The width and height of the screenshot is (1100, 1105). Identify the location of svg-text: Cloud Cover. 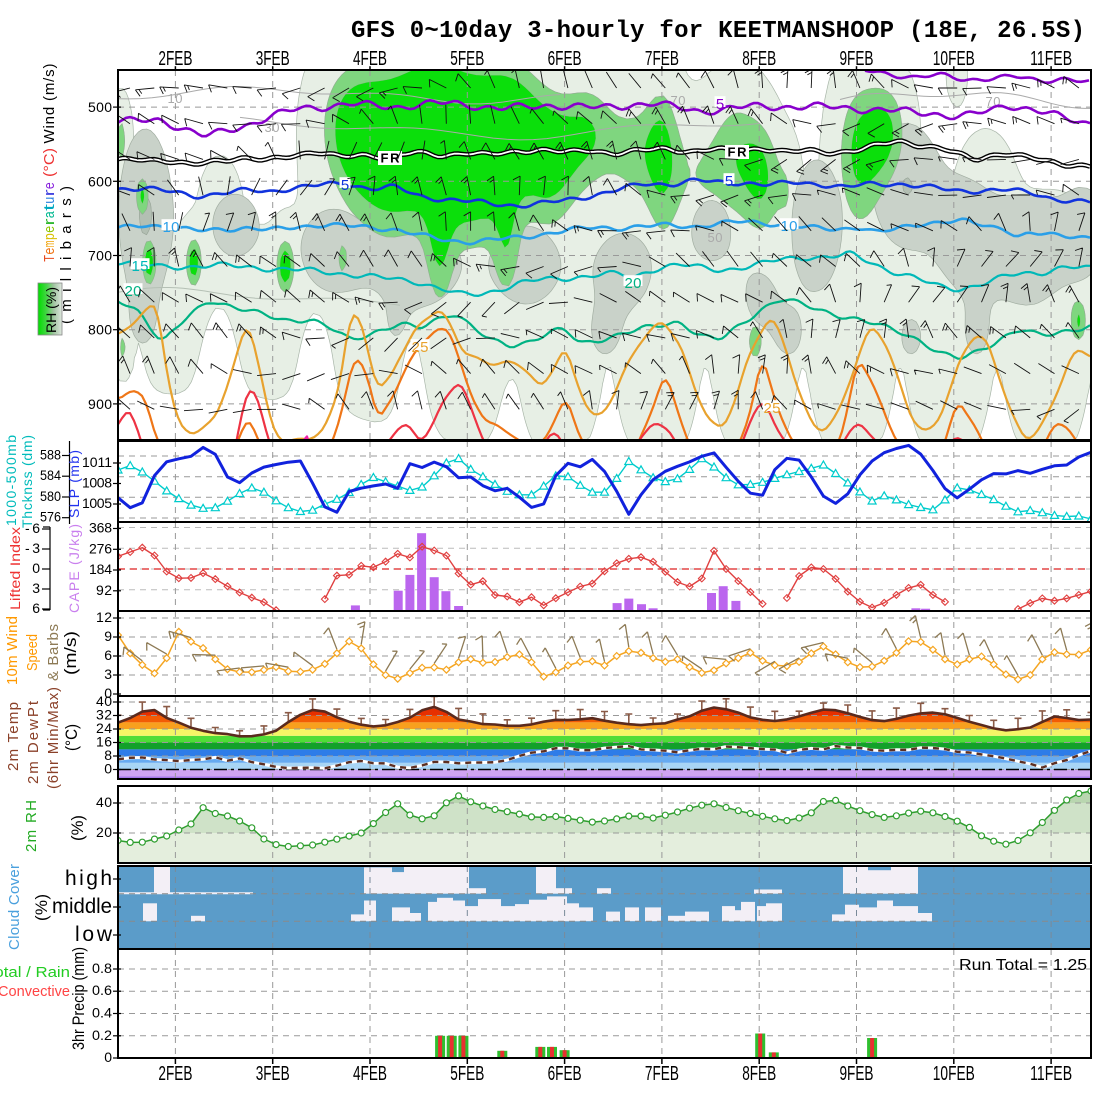
(14, 907).